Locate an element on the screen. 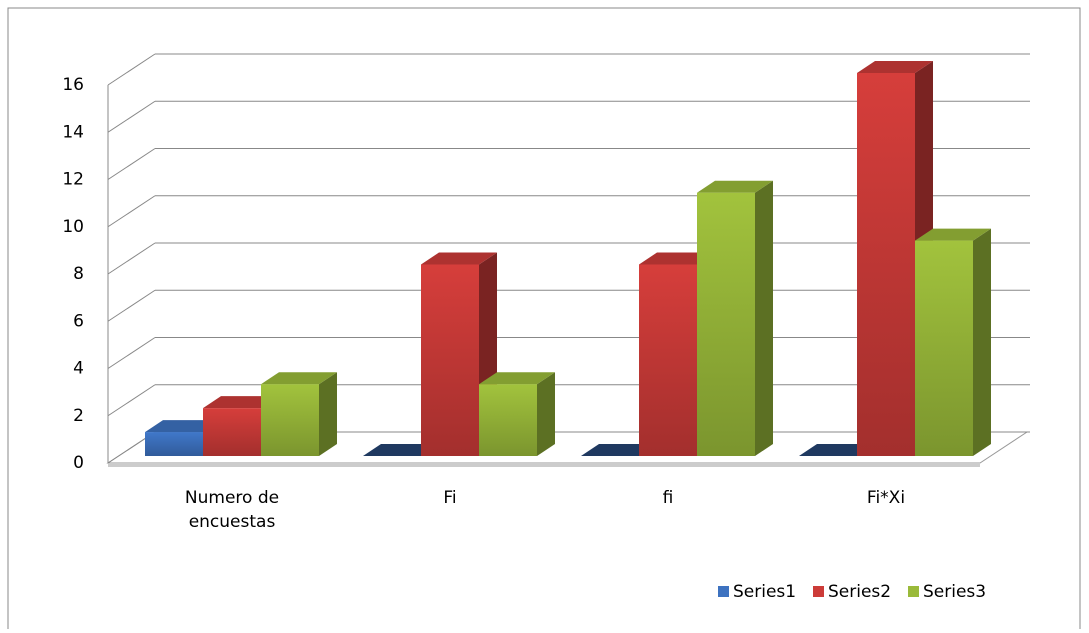 This screenshot has width=1089, height=633. y-tick-label: 4 is located at coordinates (78, 369).